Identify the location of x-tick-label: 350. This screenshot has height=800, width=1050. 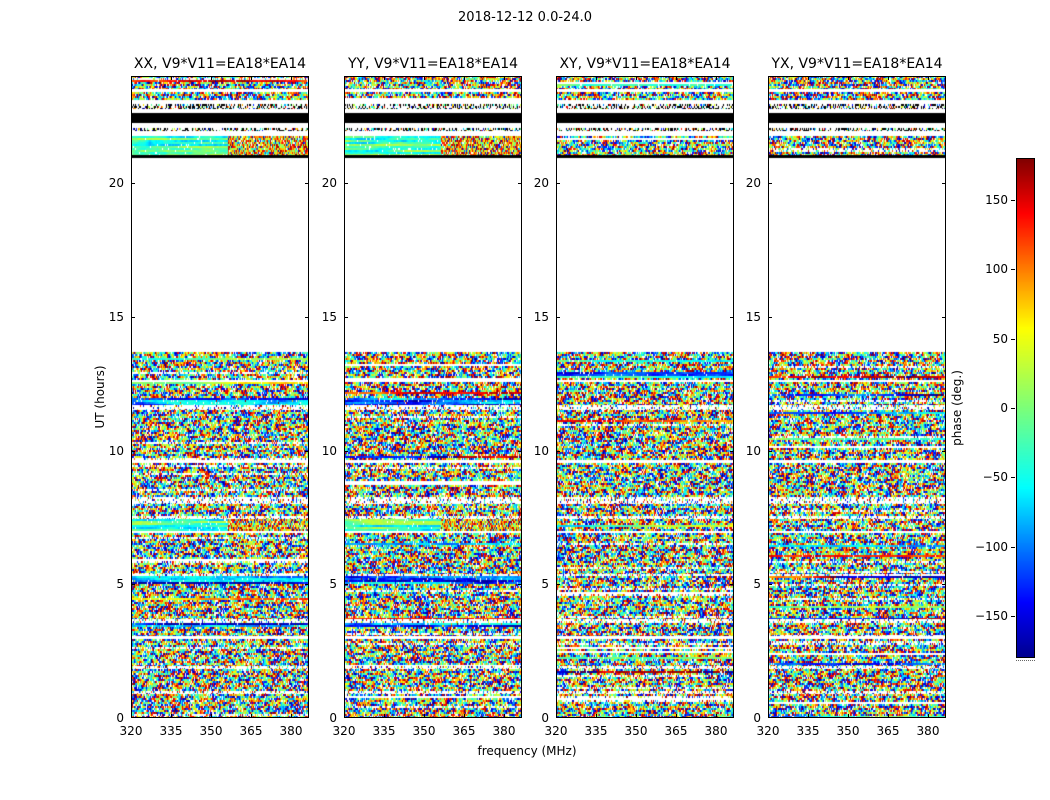
(636, 731).